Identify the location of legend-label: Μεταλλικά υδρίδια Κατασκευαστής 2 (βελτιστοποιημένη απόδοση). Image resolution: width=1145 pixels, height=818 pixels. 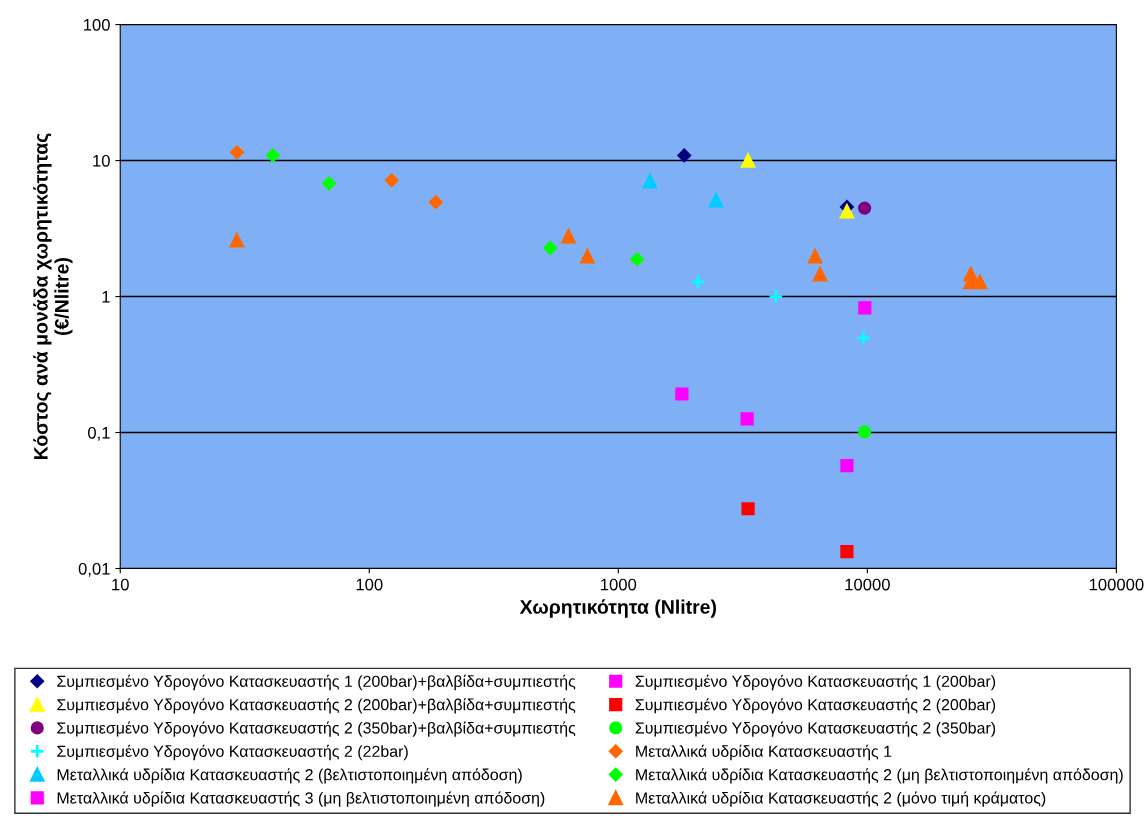
(289, 776).